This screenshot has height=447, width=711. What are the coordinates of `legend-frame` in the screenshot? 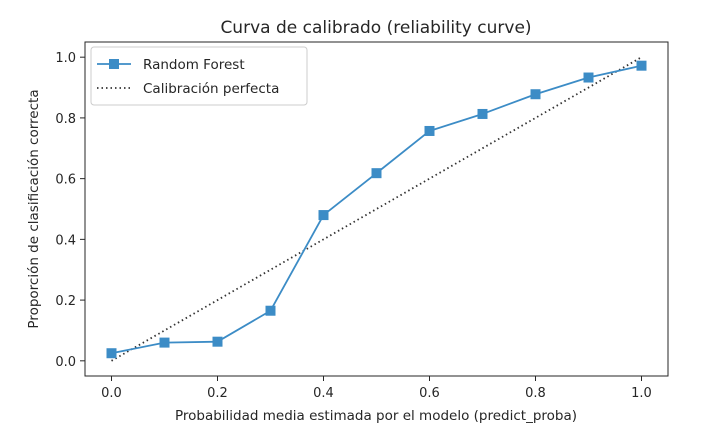 It's located at (199, 76).